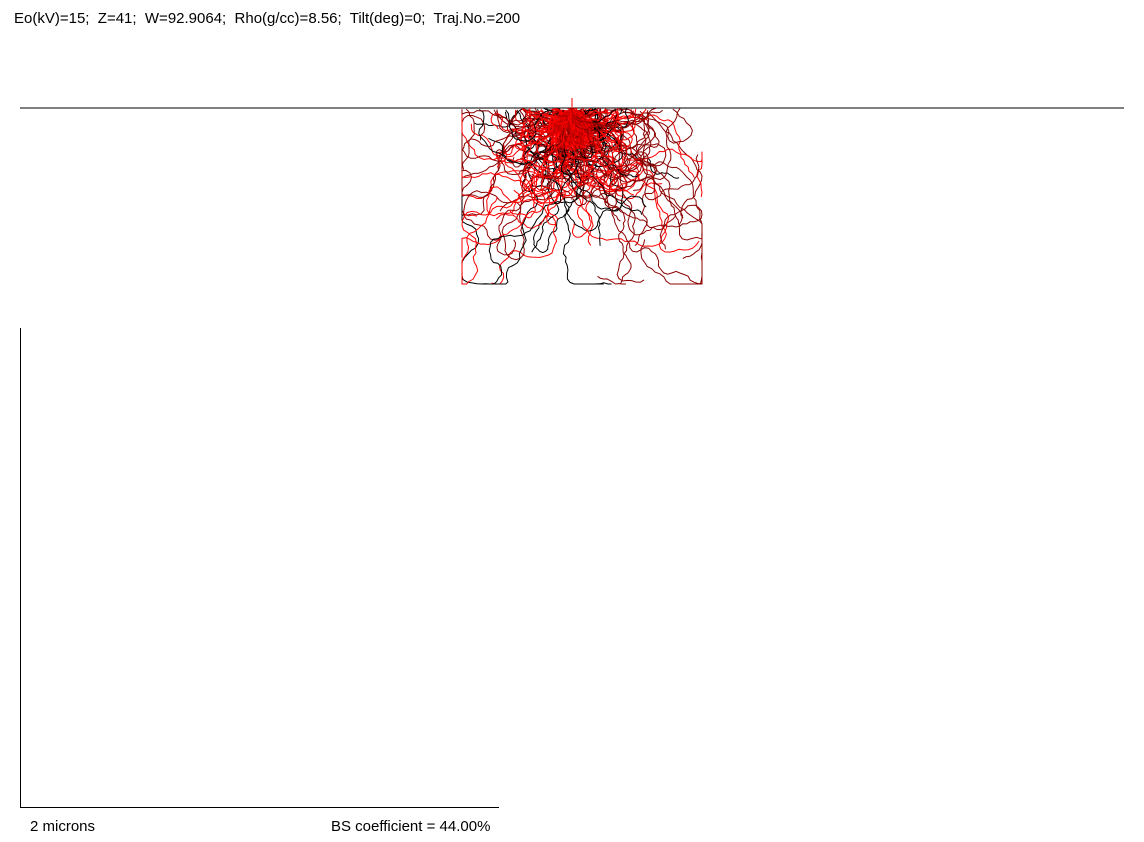  What do you see at coordinates (63, 826) in the screenshot?
I see `scale-label: 2 microns` at bounding box center [63, 826].